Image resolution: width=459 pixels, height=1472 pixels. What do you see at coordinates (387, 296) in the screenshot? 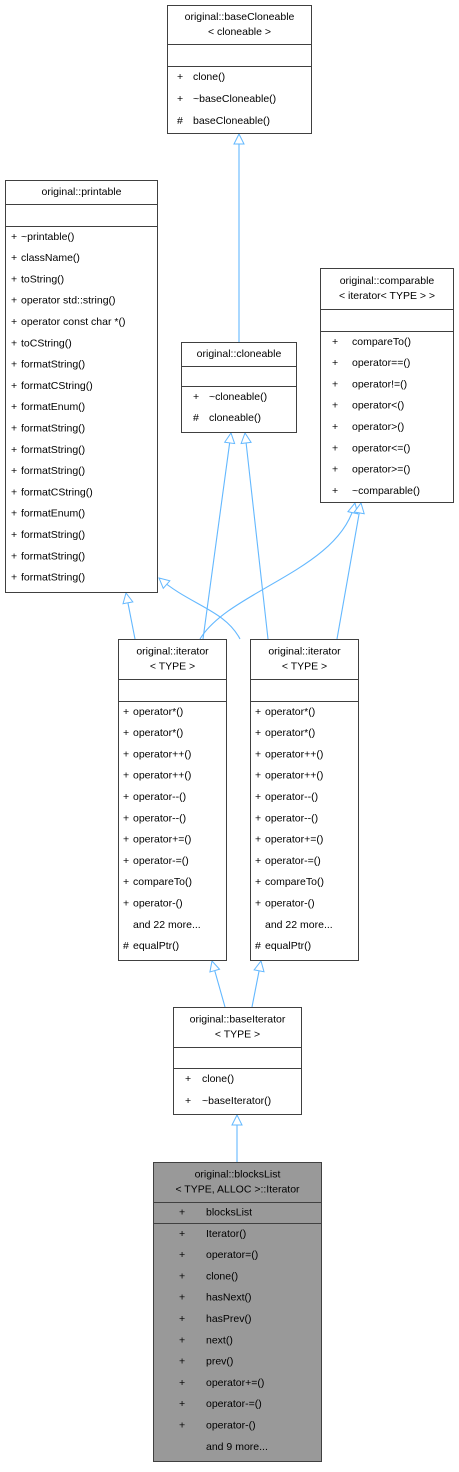
I see `class-title: < iterator< TYPE > >` at bounding box center [387, 296].